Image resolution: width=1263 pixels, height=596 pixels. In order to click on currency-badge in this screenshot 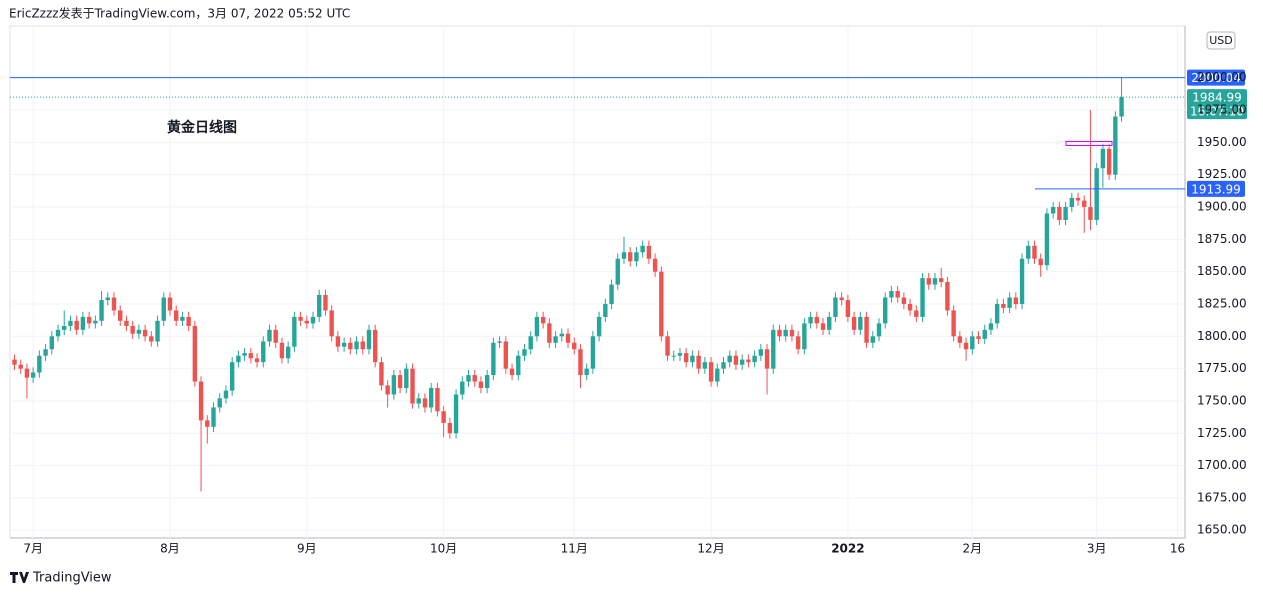, I will do `click(1221, 40)`.